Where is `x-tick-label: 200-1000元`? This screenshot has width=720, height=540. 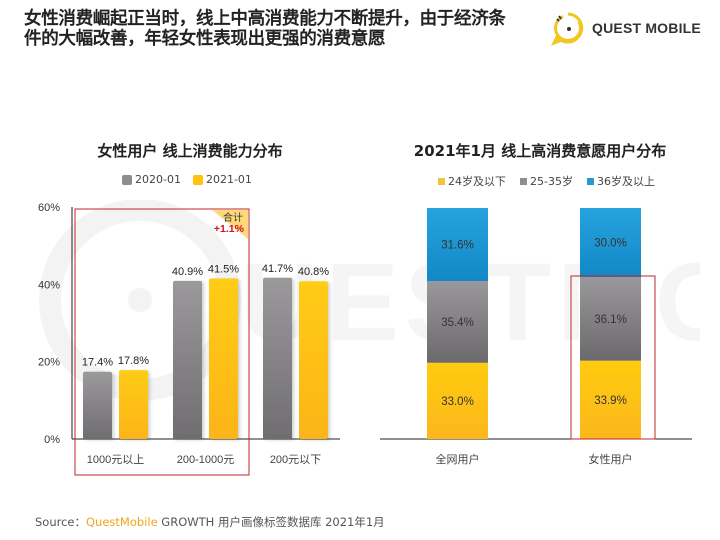 x-tick-label: 200-1000元 is located at coordinates (206, 460).